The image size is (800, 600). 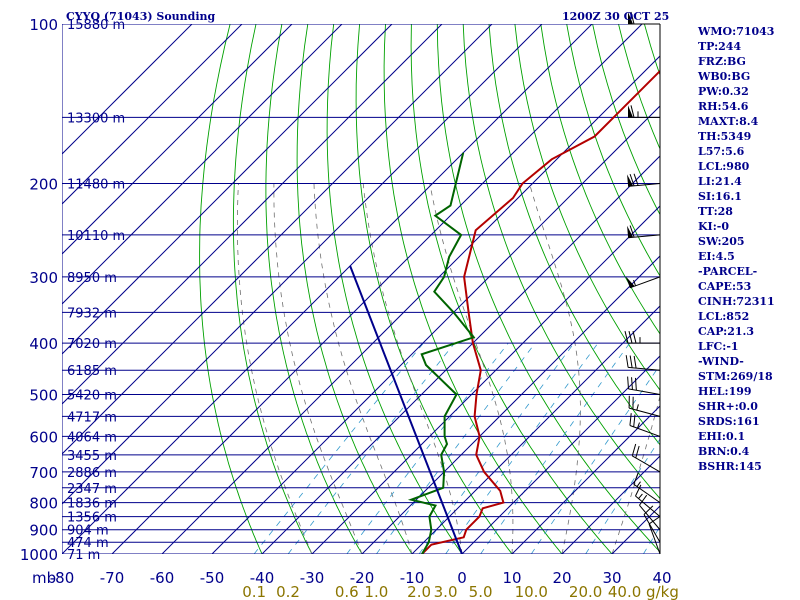 I want to click on chart-date: 1200Z 30 OCT 25, so click(x=616, y=16).